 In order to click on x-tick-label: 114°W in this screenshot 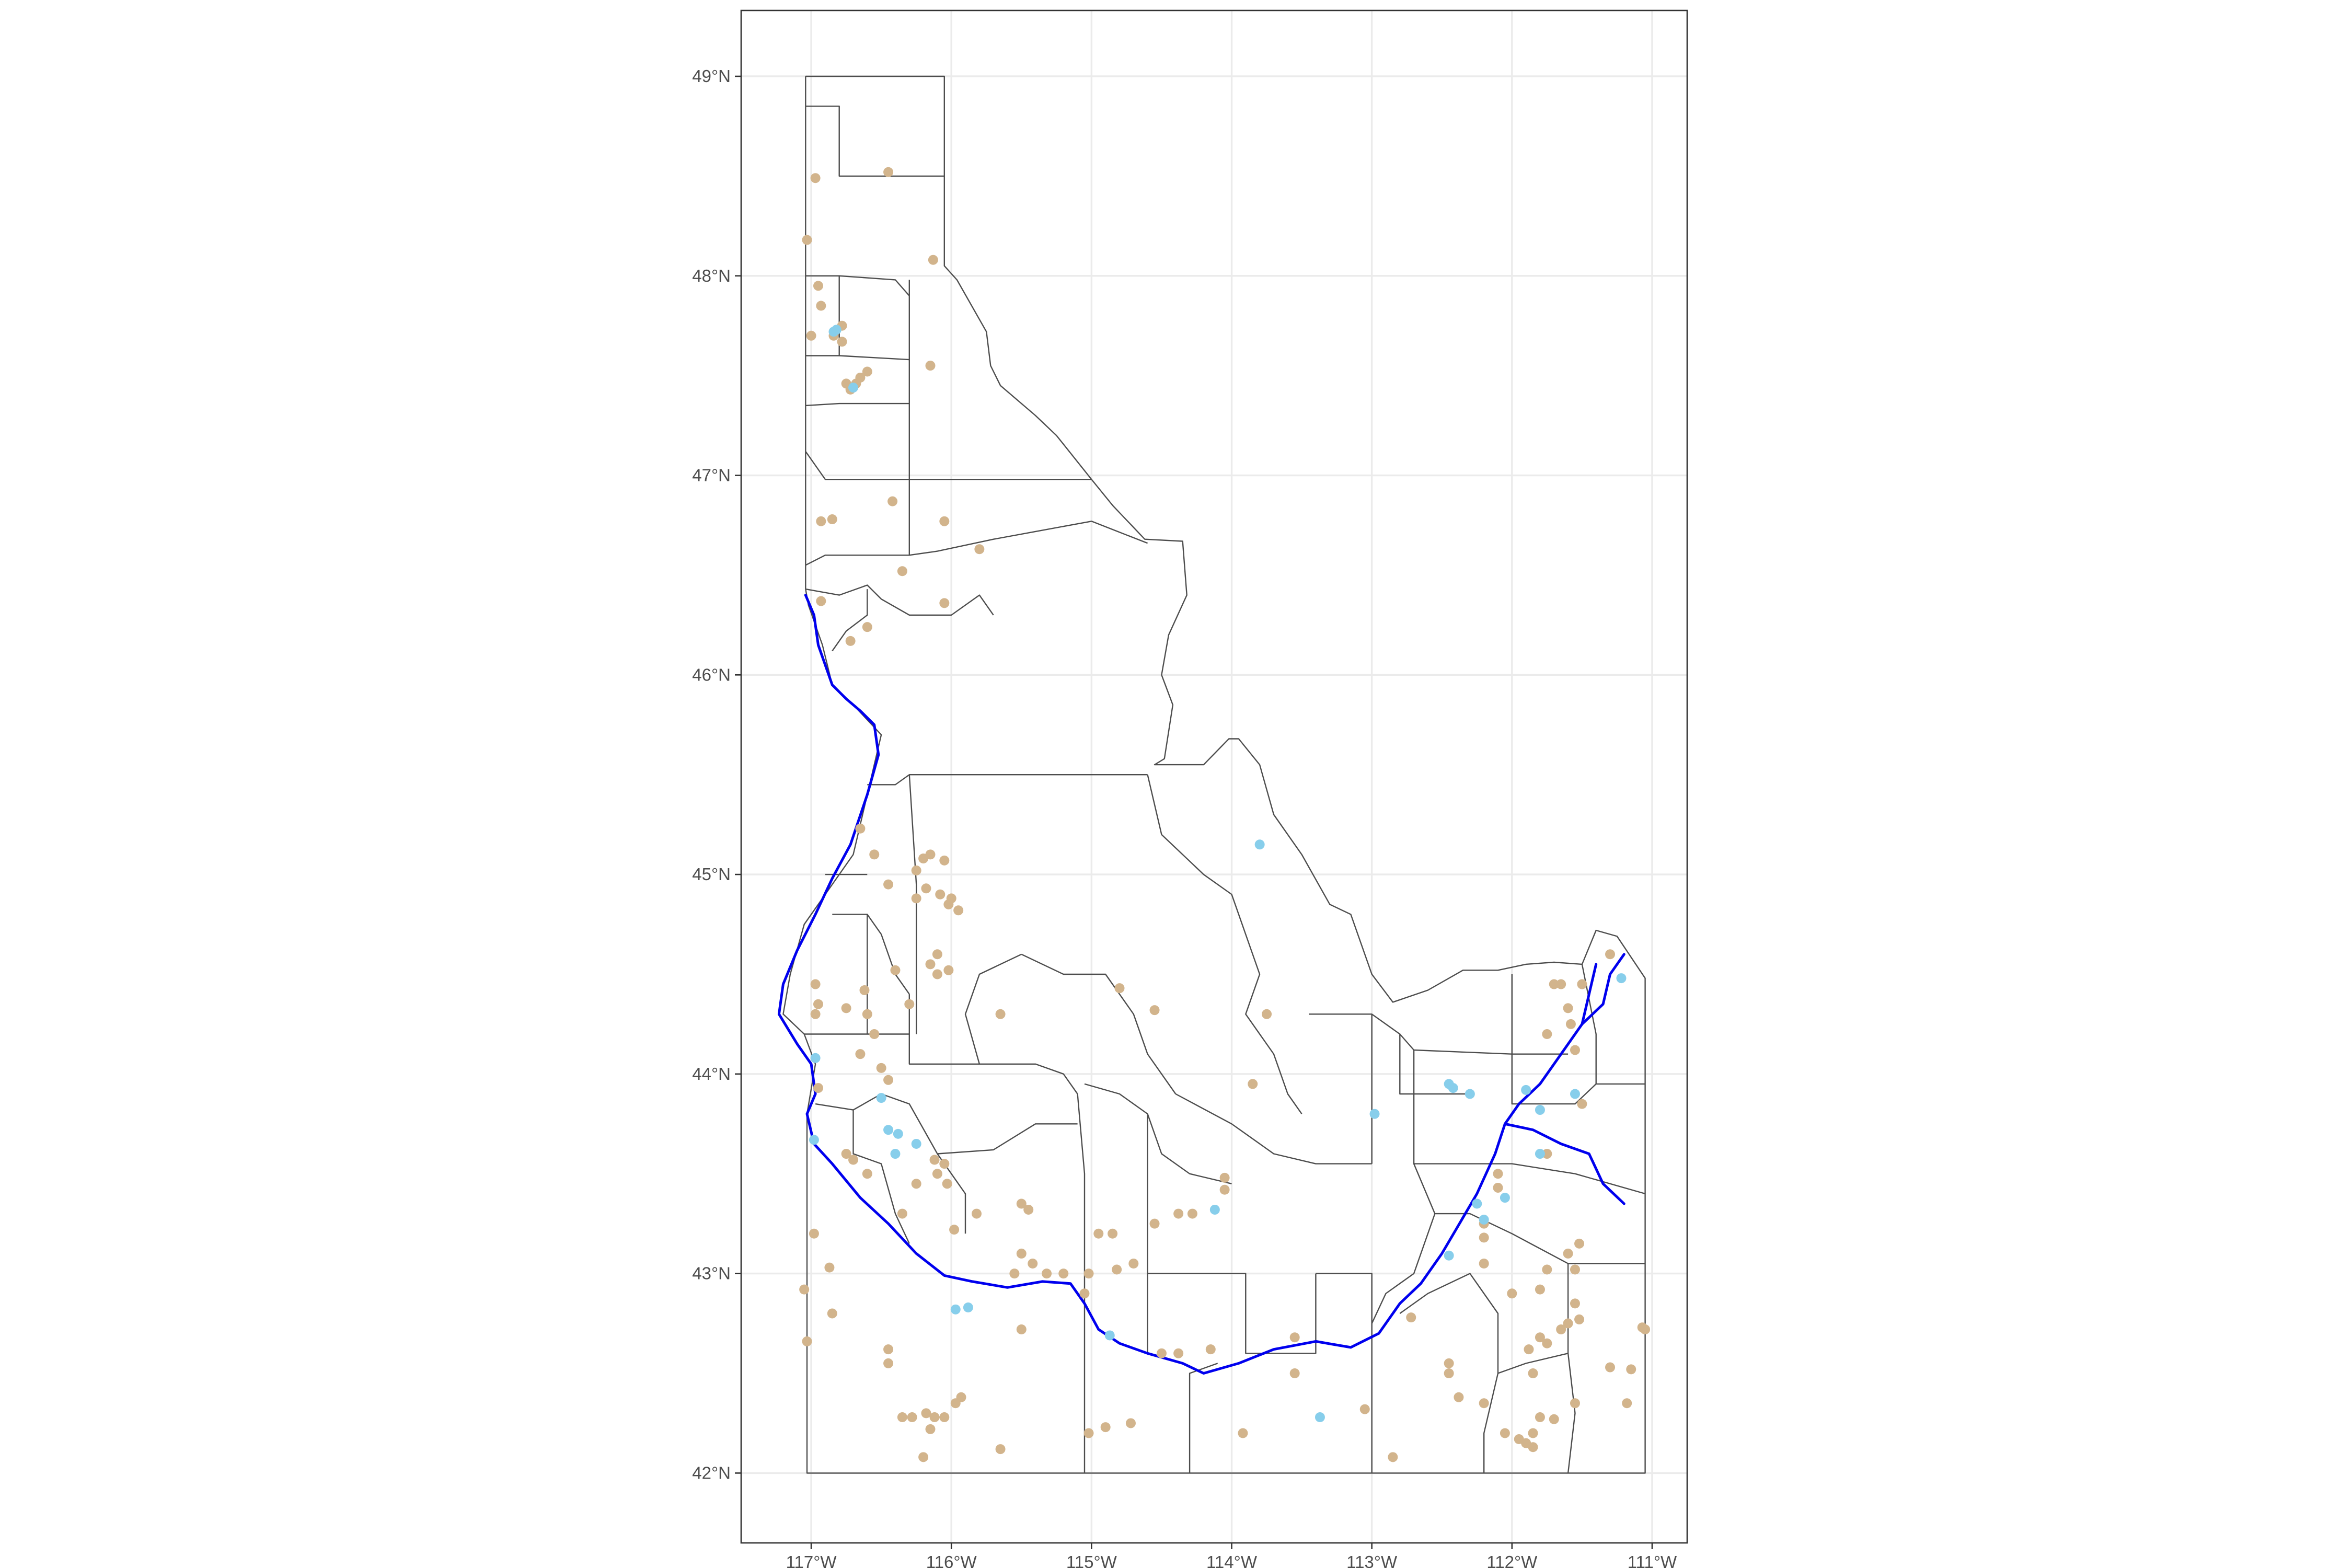, I will do `click(1232, 1560)`.